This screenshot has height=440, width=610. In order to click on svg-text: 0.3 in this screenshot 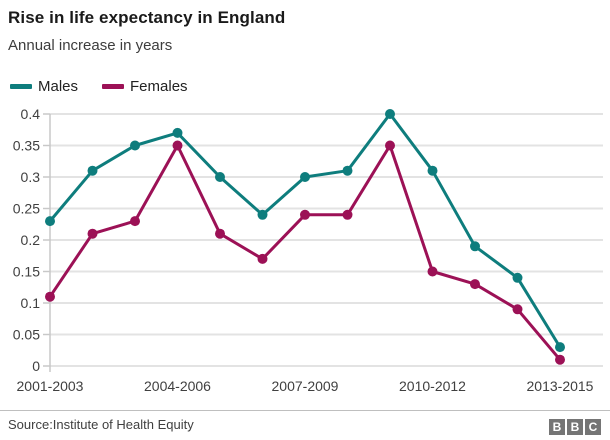, I will do `click(31, 177)`.